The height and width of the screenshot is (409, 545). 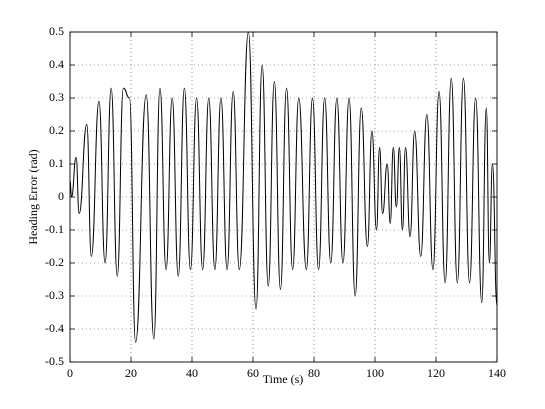 What do you see at coordinates (314, 373) in the screenshot?
I see `x-tick-label: 80` at bounding box center [314, 373].